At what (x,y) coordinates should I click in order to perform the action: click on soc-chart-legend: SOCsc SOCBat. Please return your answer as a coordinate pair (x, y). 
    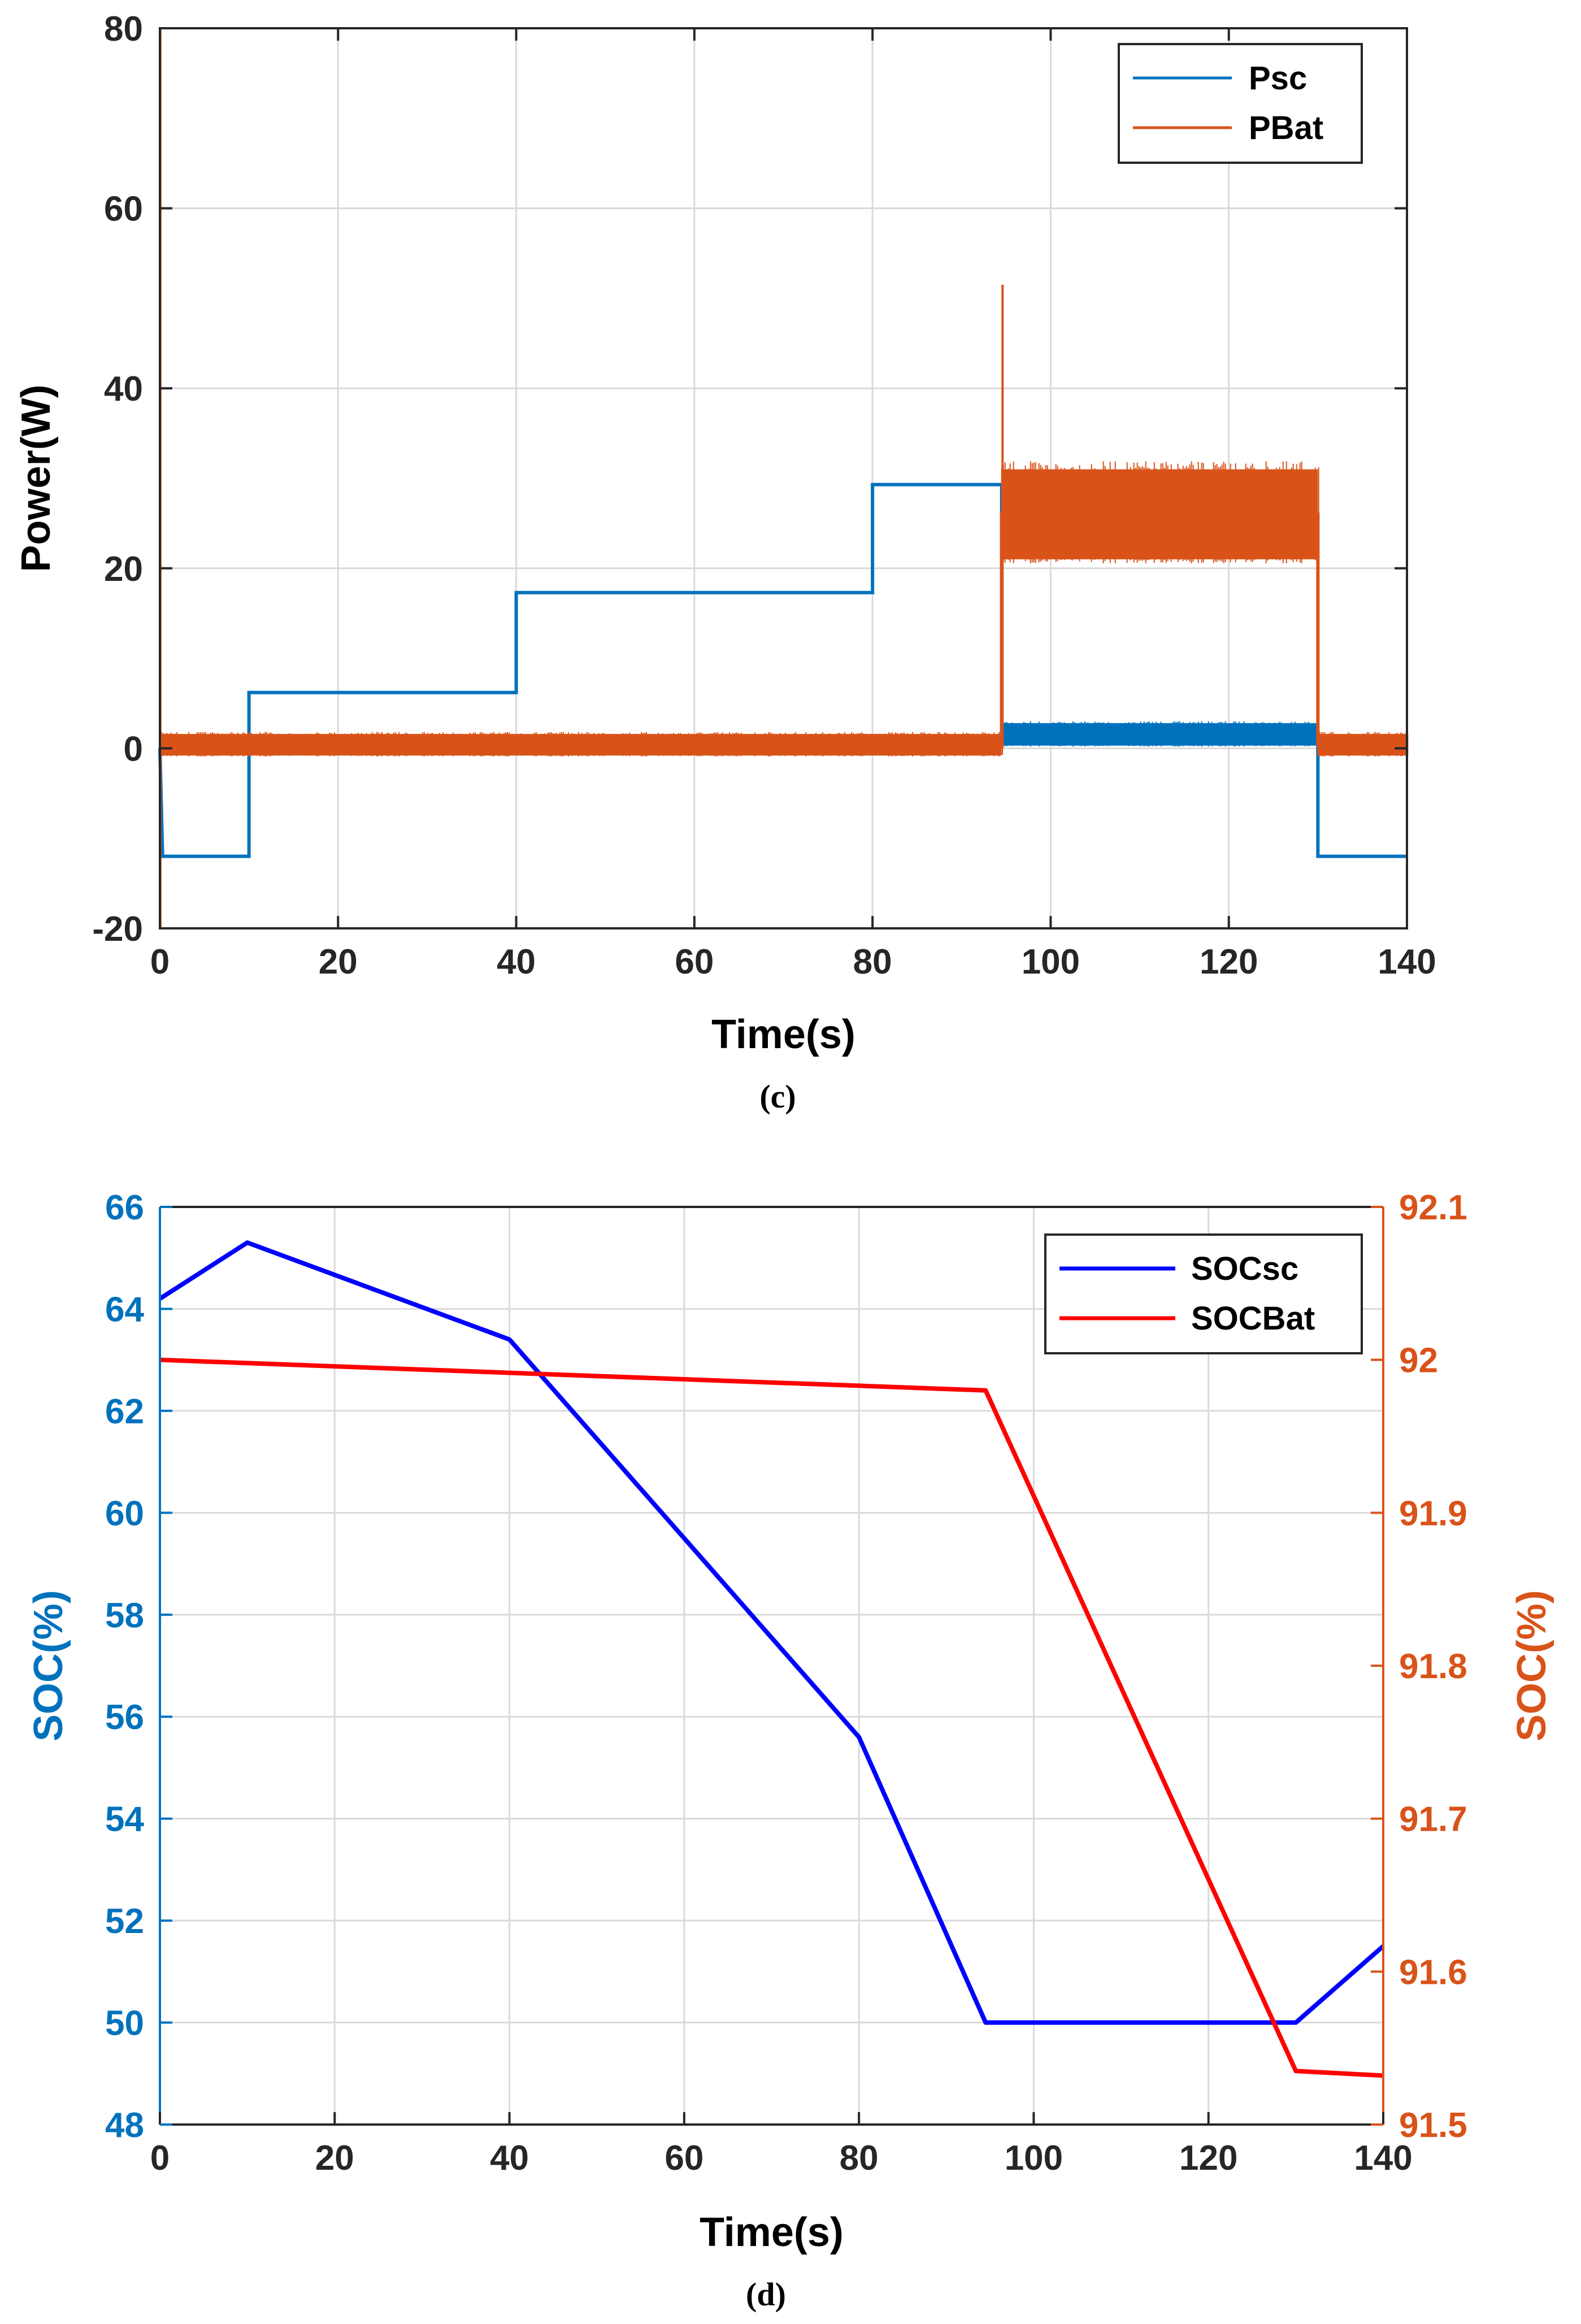
    Looking at the image, I should click on (1204, 1293).